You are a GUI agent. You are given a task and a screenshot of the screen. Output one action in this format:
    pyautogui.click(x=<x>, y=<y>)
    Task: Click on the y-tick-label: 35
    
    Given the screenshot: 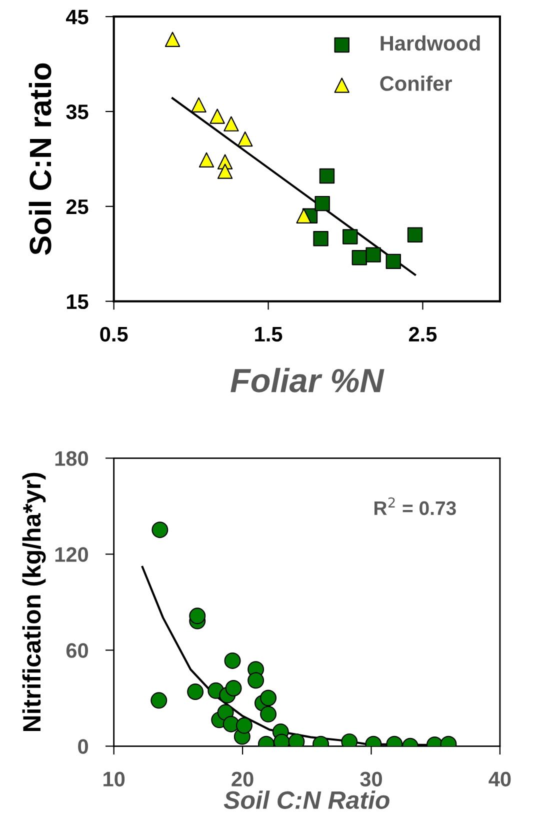 What is the action you would take?
    pyautogui.click(x=77, y=112)
    